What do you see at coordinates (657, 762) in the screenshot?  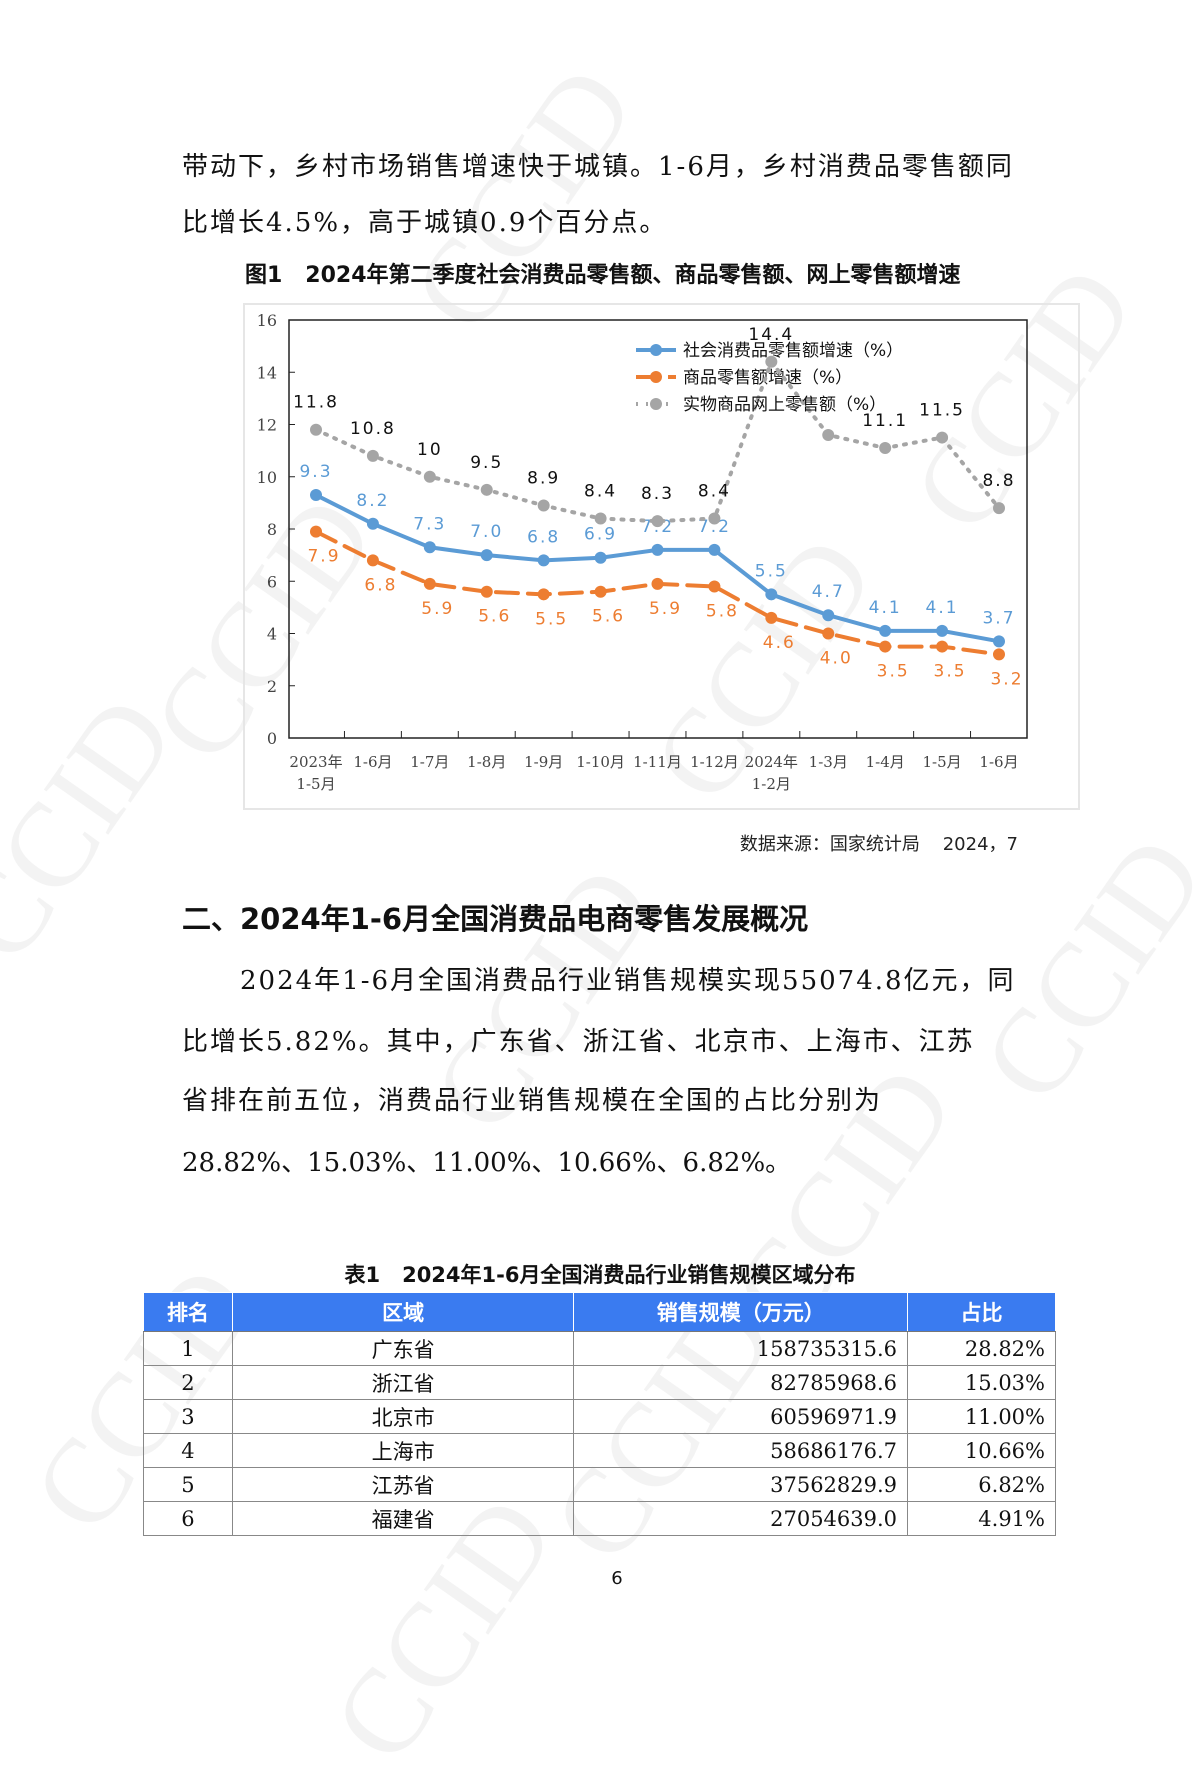 I see `x-tick-label: 1-11月` at bounding box center [657, 762].